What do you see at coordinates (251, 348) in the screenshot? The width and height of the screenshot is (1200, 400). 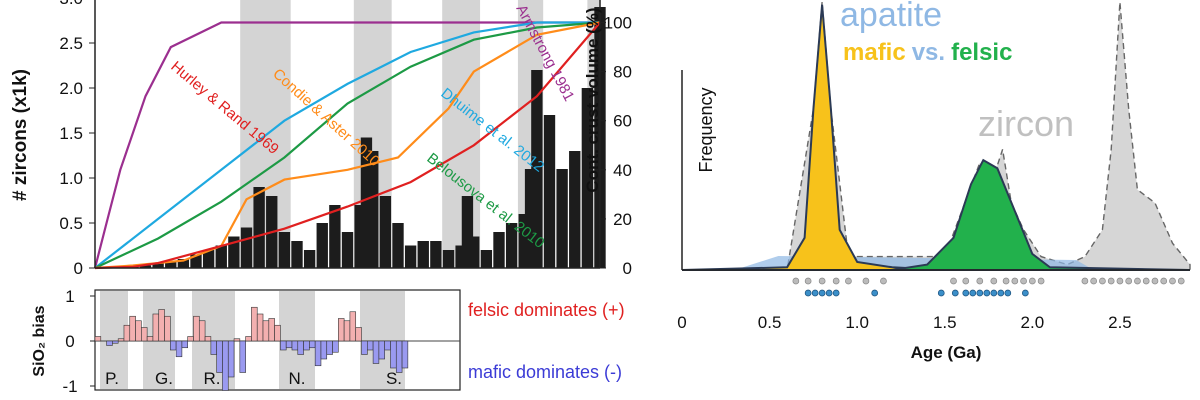 I see `bias-bars` at bounding box center [251, 348].